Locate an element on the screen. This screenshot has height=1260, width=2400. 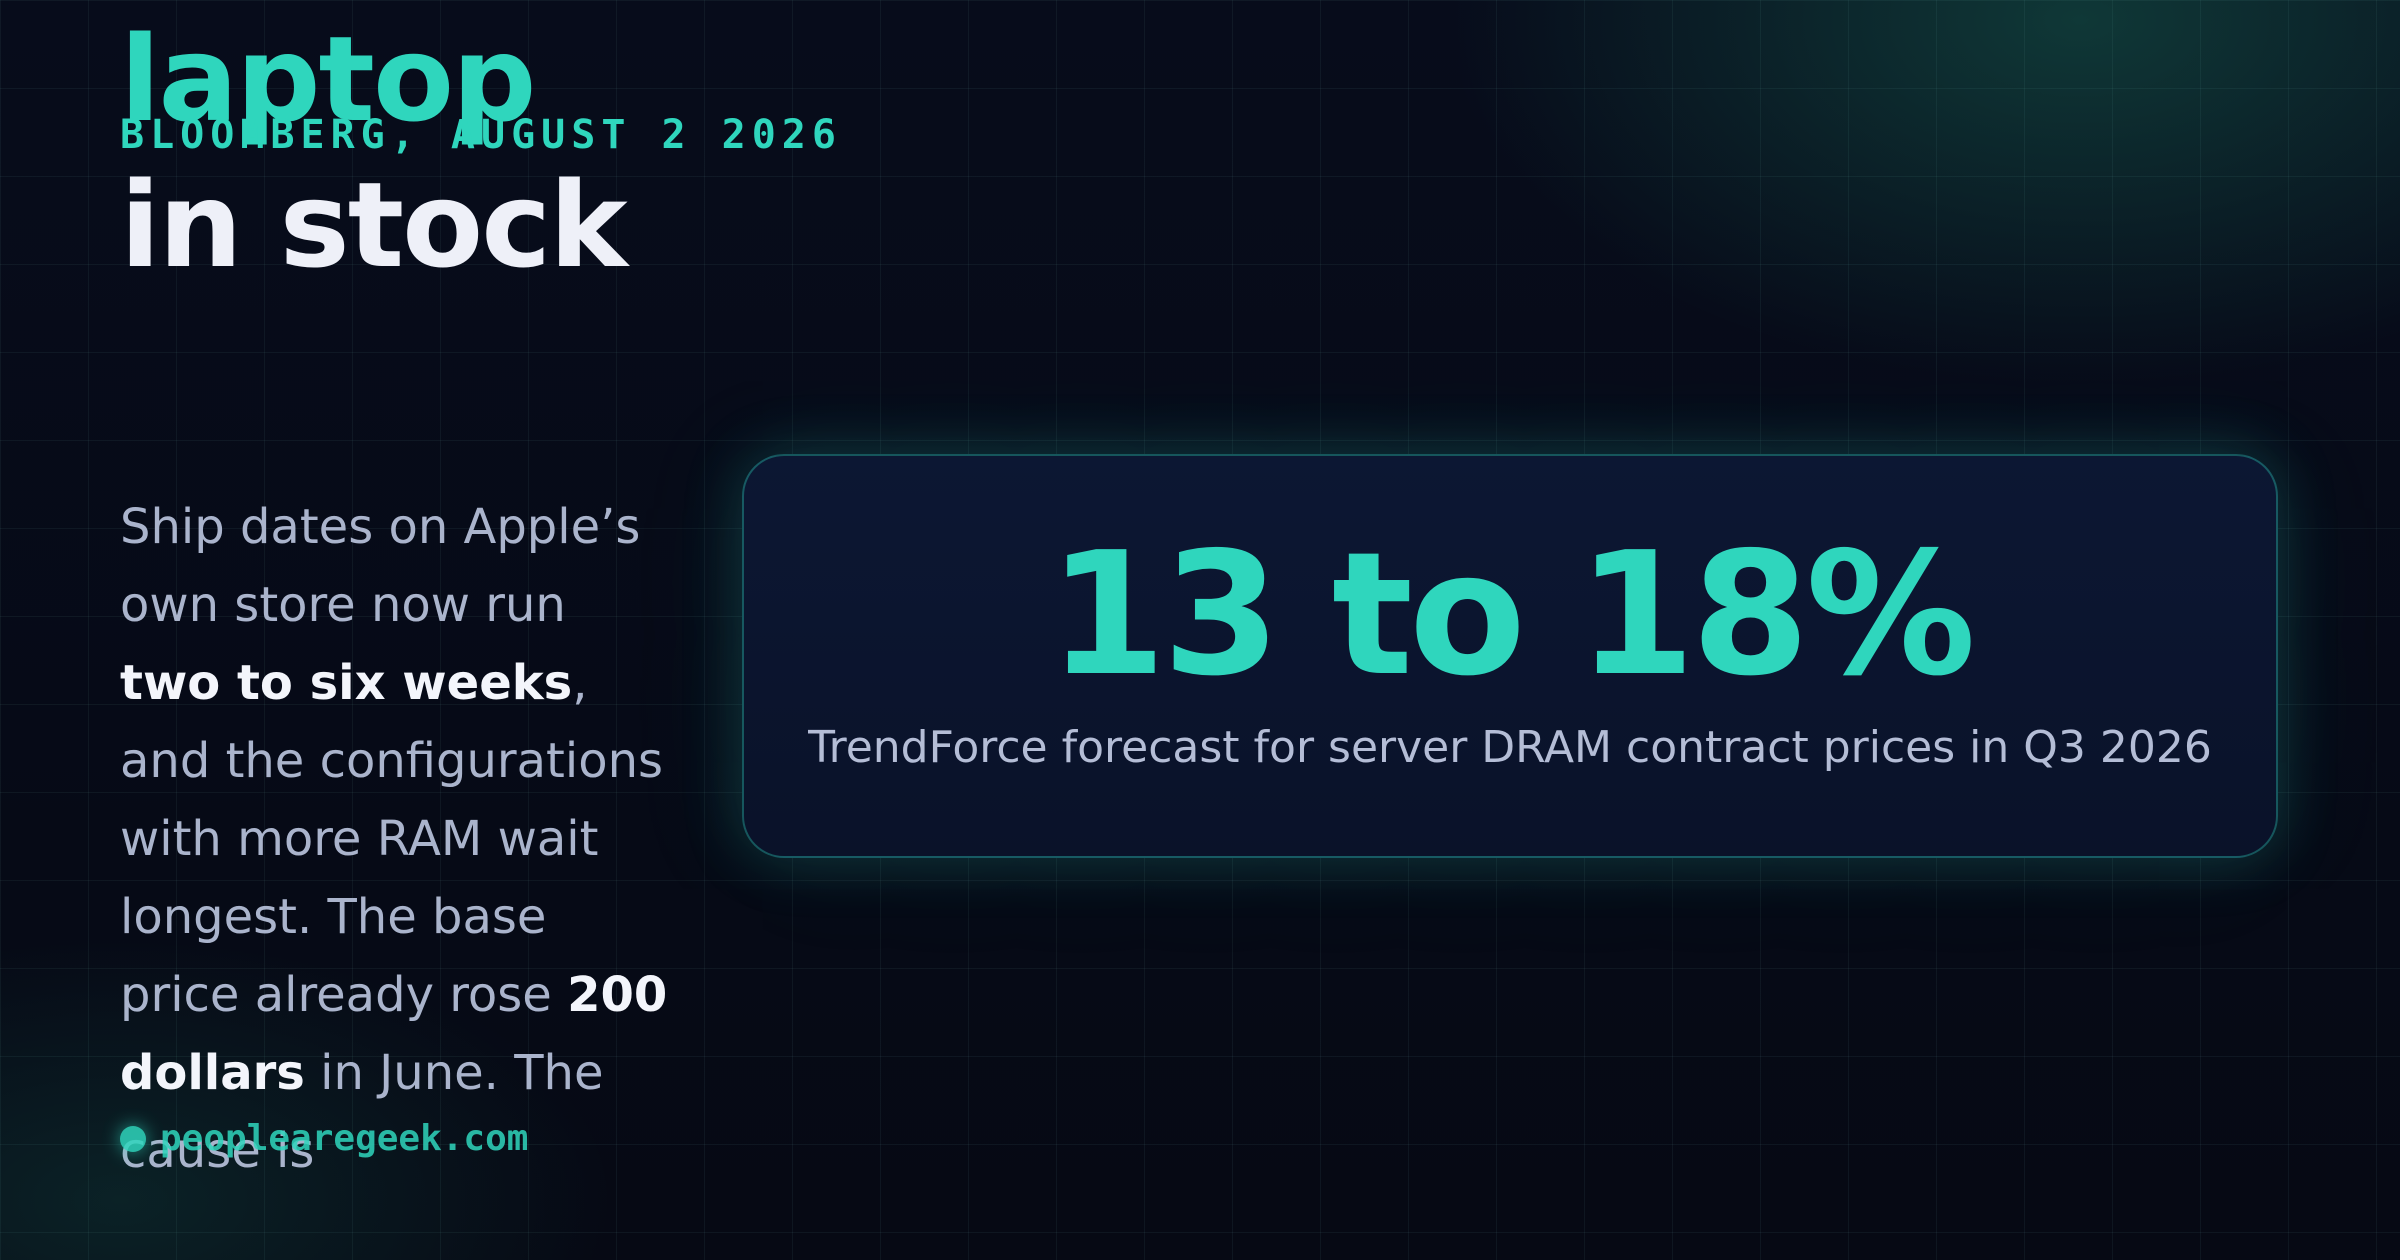
stat-value: 13 to 18% is located at coordinates (1512, 615).